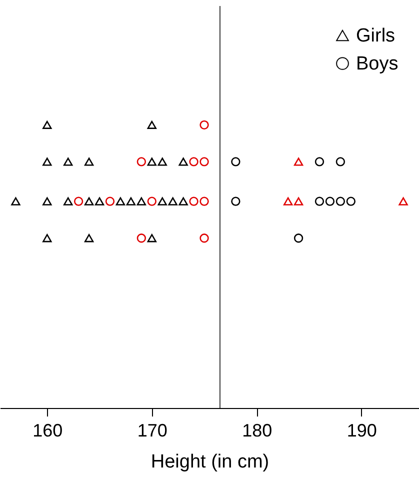  Describe the element at coordinates (210, 462) in the screenshot. I see `x-axis-title: Height (in cm)` at that location.